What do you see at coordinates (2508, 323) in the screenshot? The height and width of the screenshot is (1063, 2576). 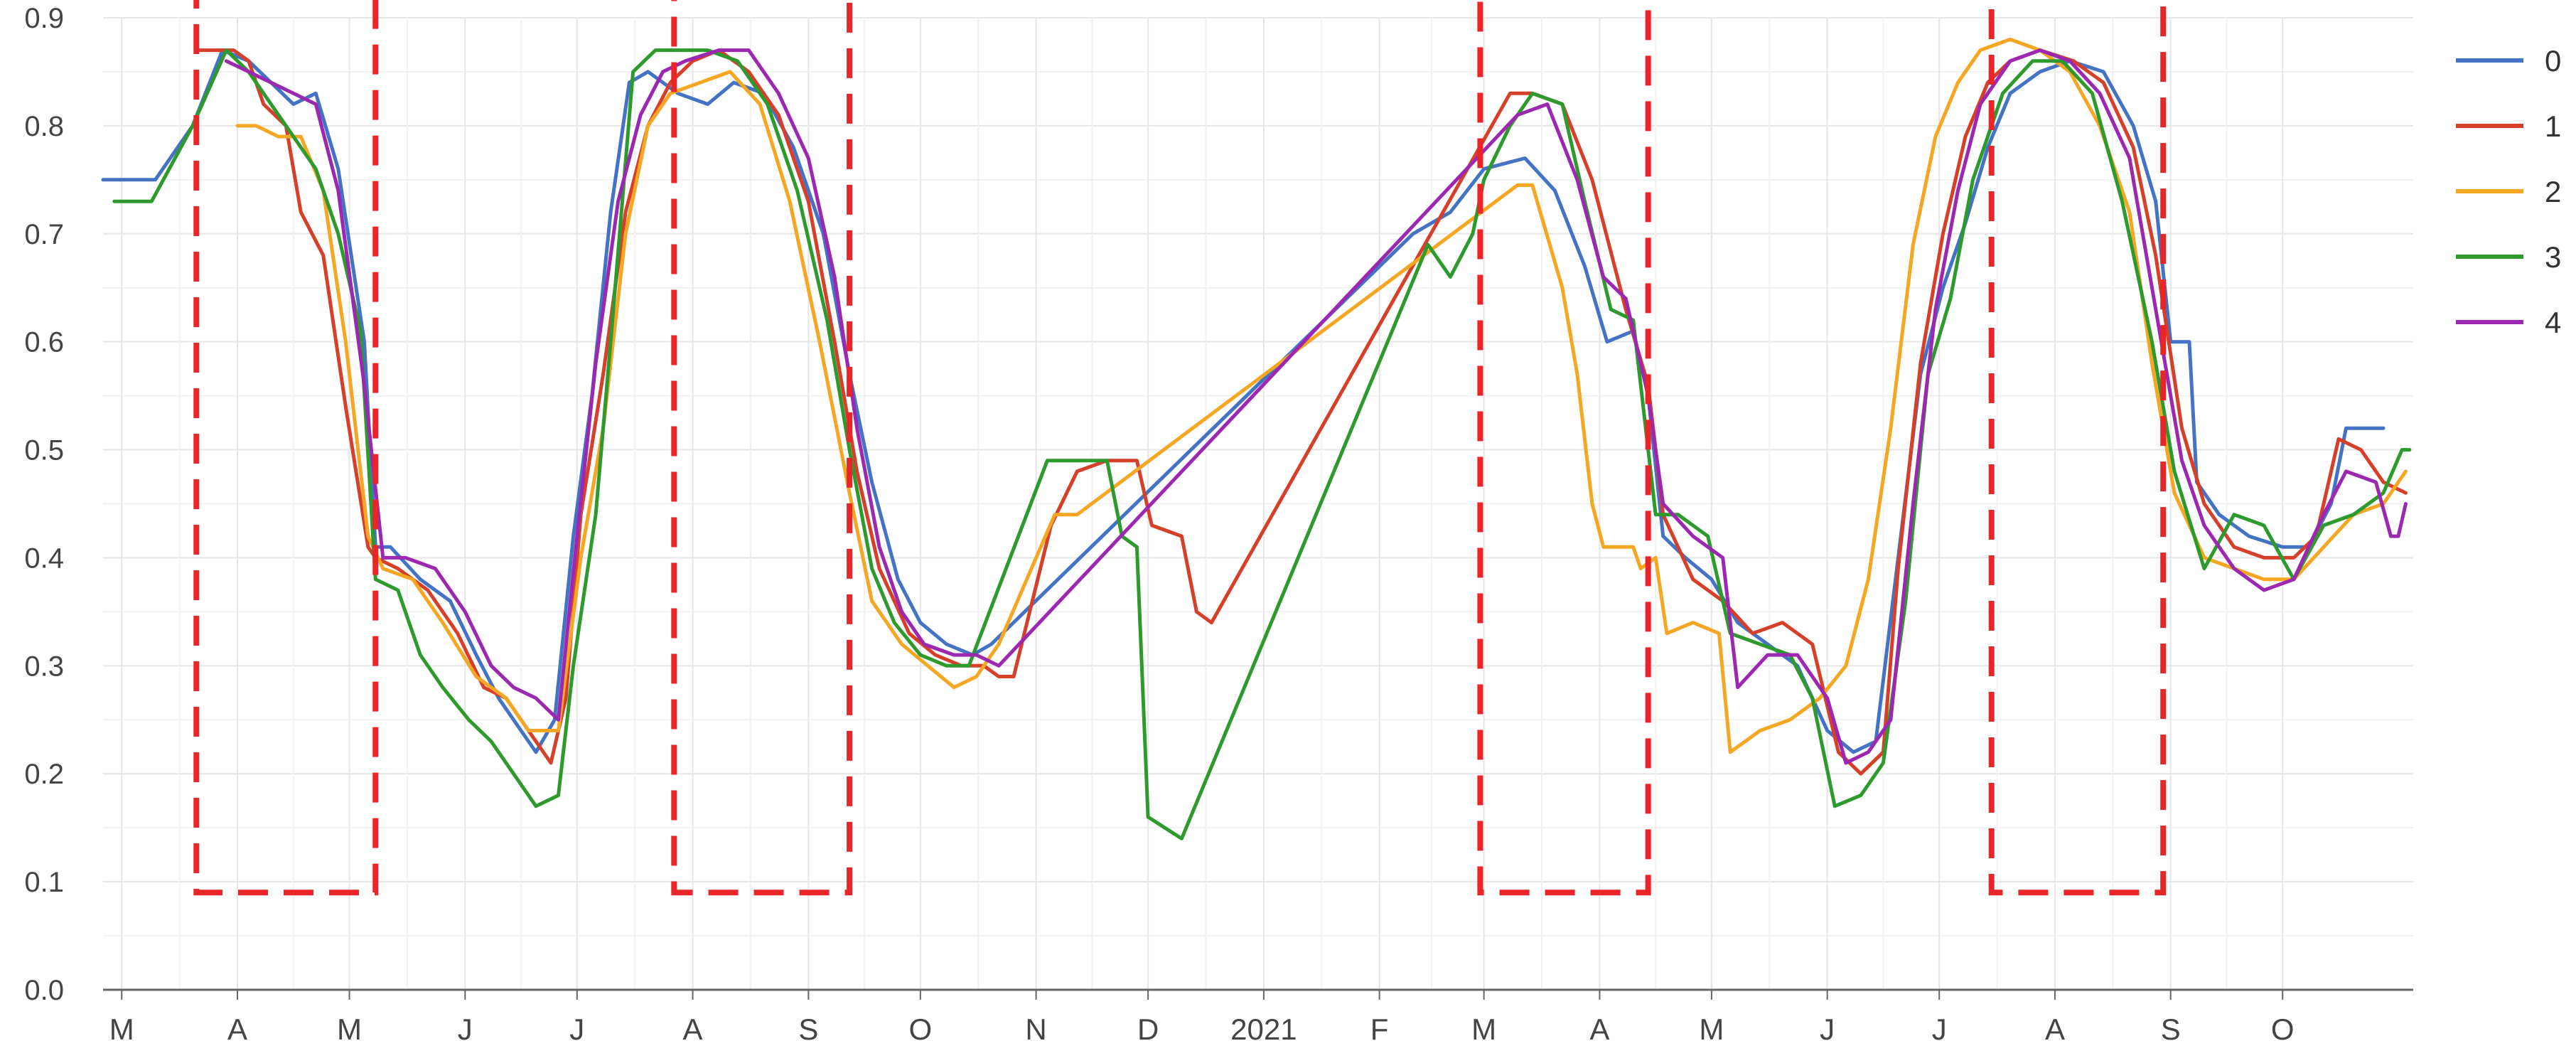 I see `legend-item-4: 4` at bounding box center [2508, 323].